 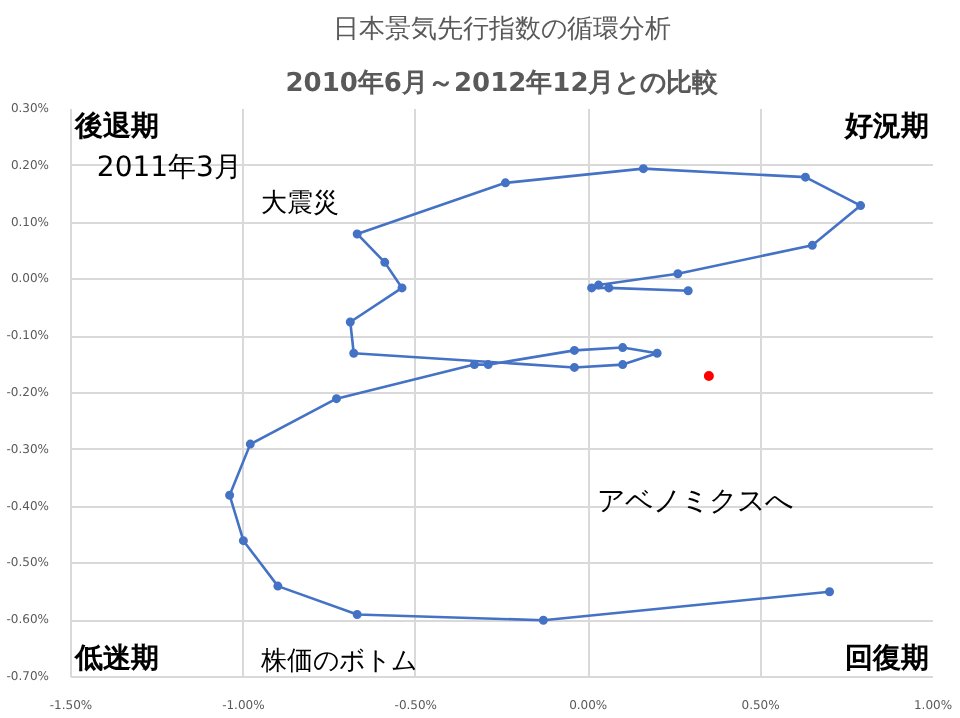 What do you see at coordinates (694, 501) in the screenshot?
I see `annotation: アベノミクスへ` at bounding box center [694, 501].